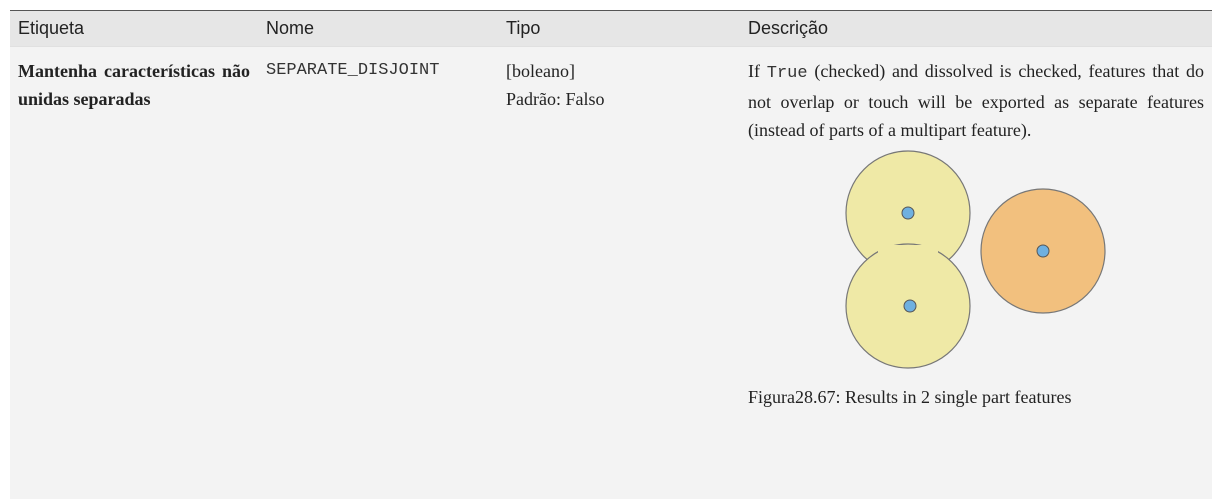  I want to click on code: True, so click(787, 73).